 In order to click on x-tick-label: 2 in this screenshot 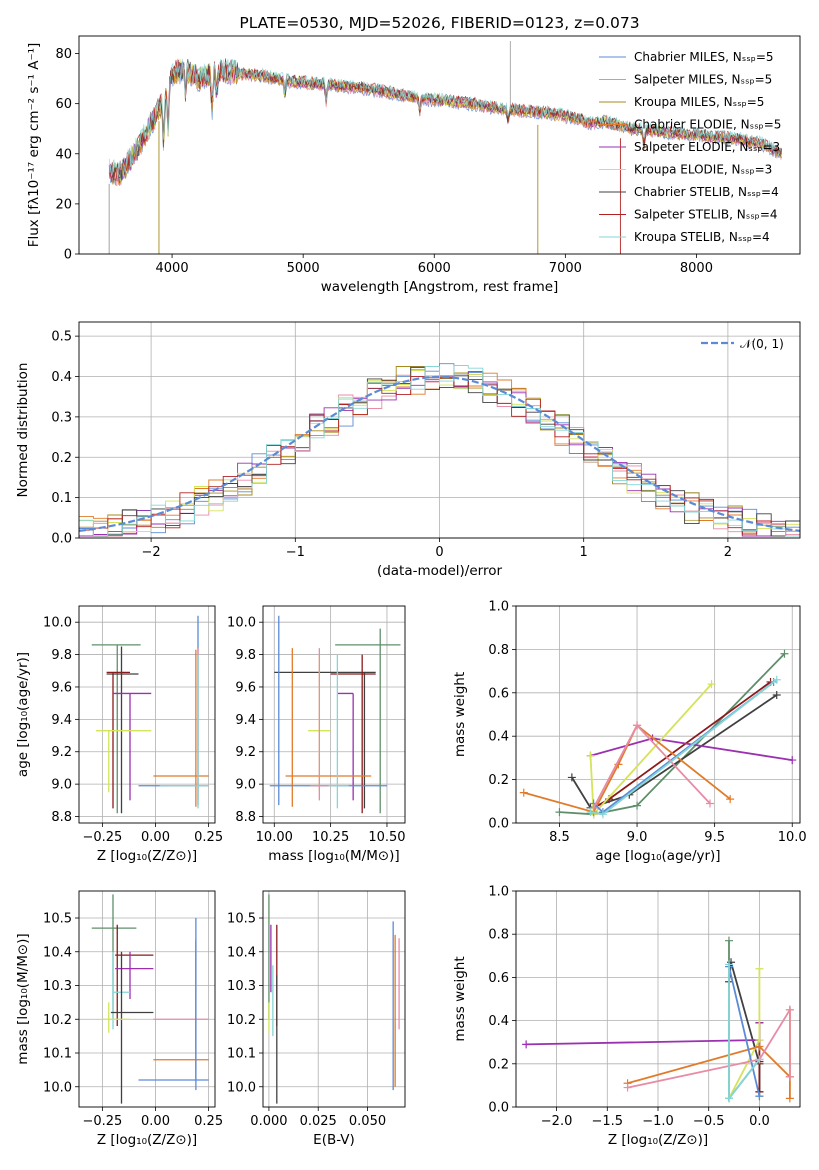, I will do `click(728, 552)`.